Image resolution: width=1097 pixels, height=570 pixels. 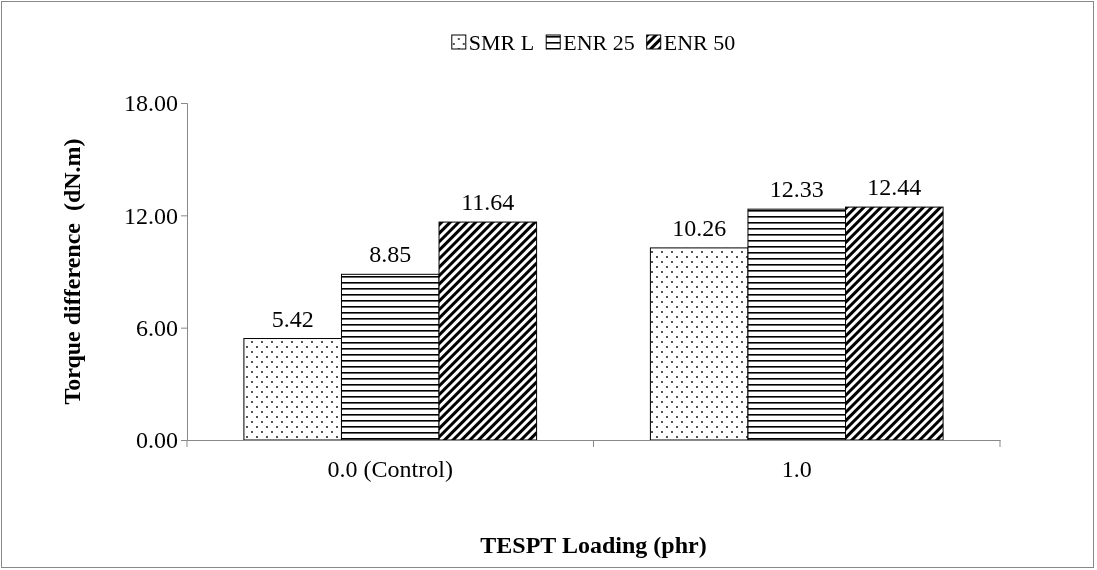 I want to click on y-axis-title: Torque difference (dN.m), so click(x=72, y=271).